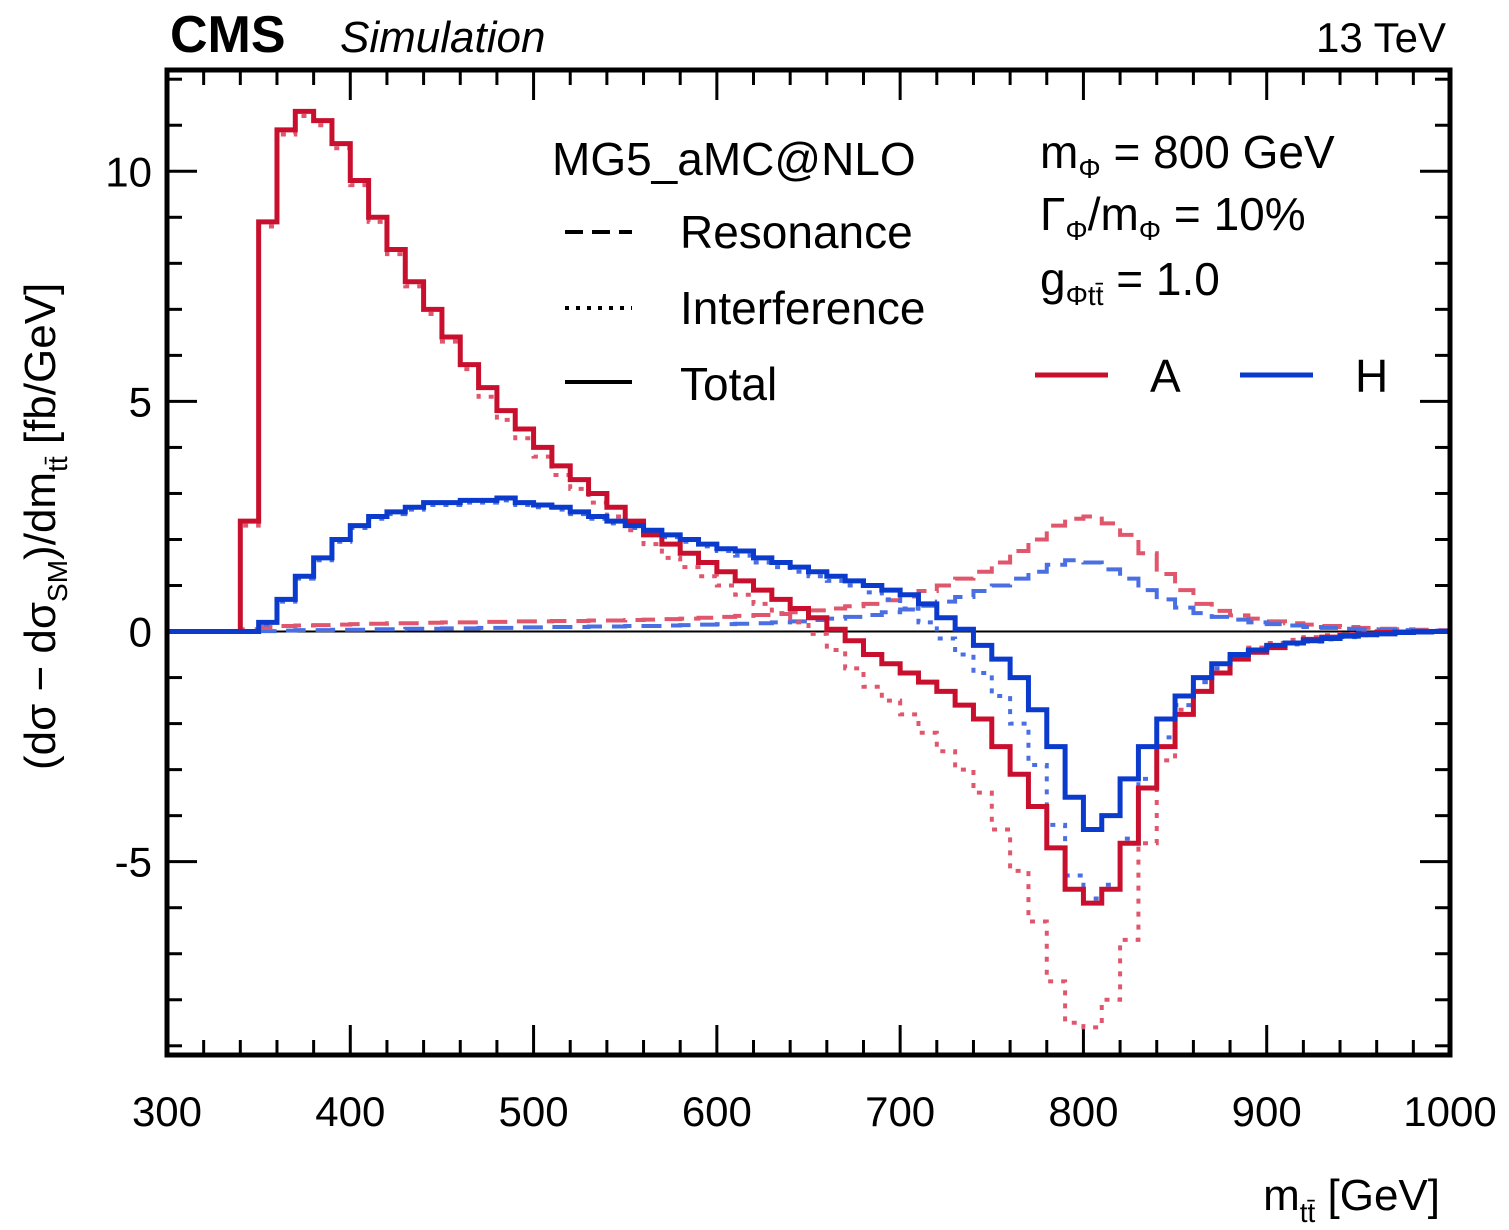 The width and height of the screenshot is (1509, 1230). I want to click on legend-a-label: A, so click(1165, 376).